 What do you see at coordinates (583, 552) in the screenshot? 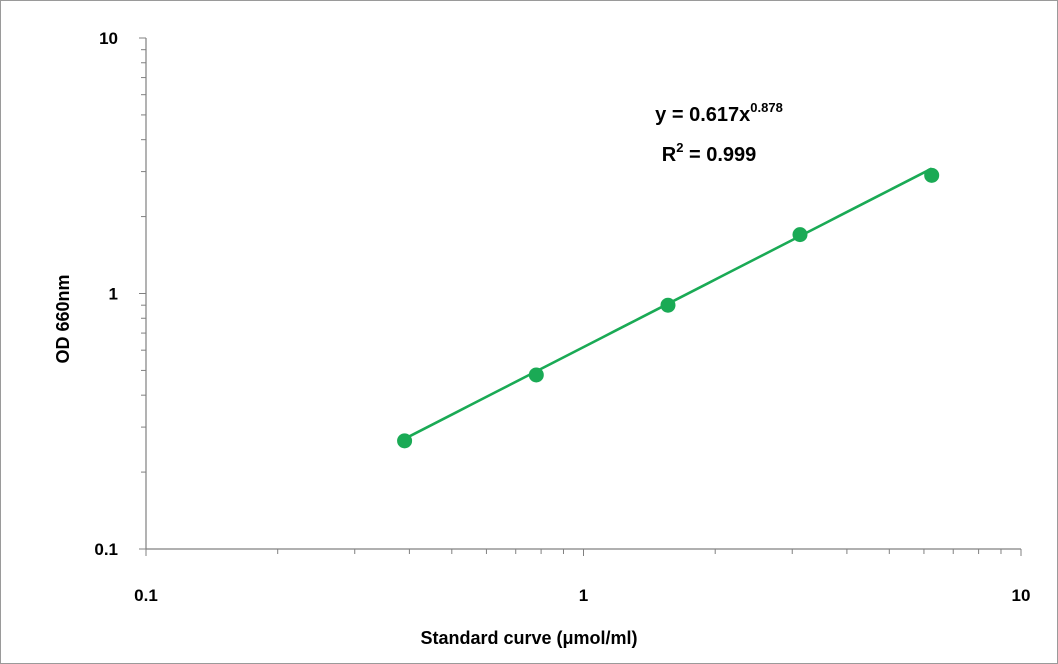
I see `x-minor-ticks` at bounding box center [583, 552].